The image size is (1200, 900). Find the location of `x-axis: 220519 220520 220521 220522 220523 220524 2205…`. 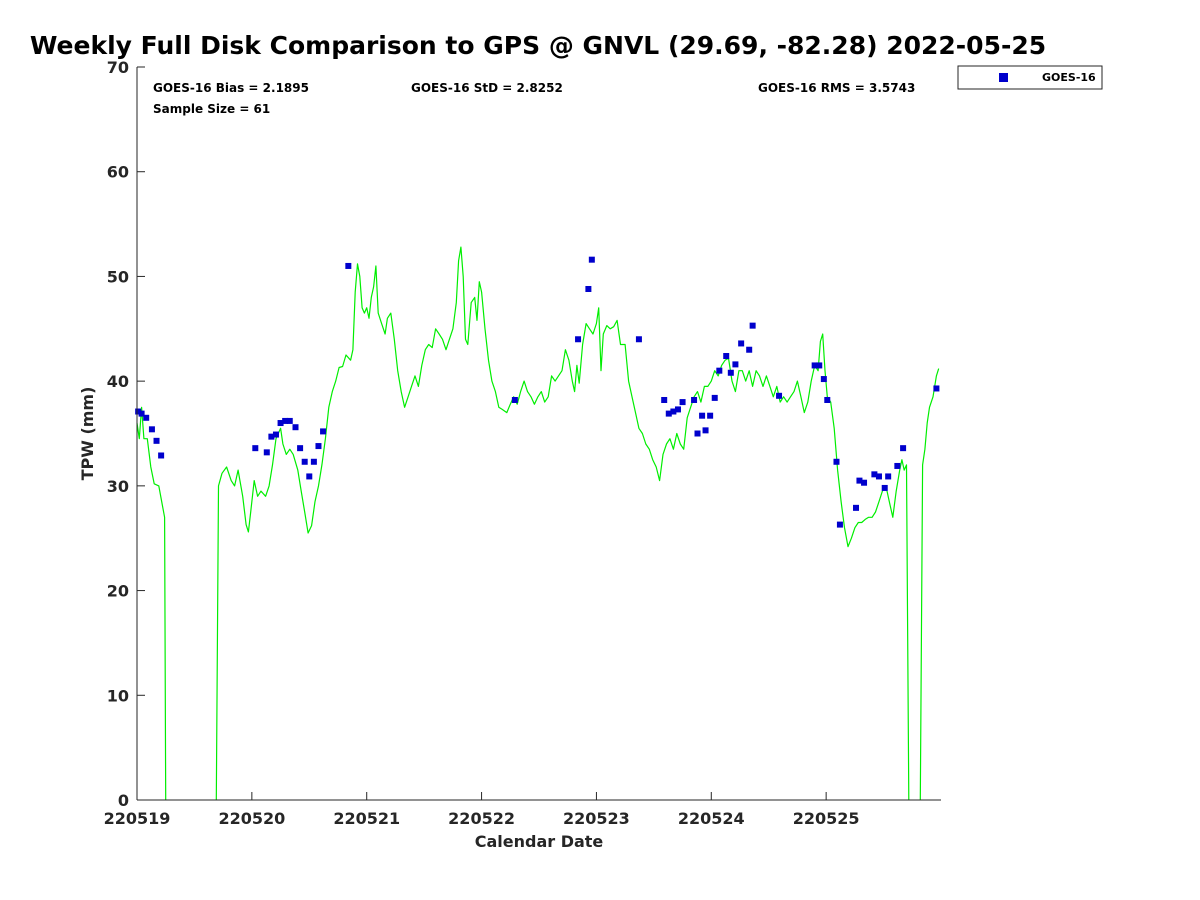

x-axis: 220519 220520 220521 220522 220523 220524 2205… is located at coordinates (482, 810).